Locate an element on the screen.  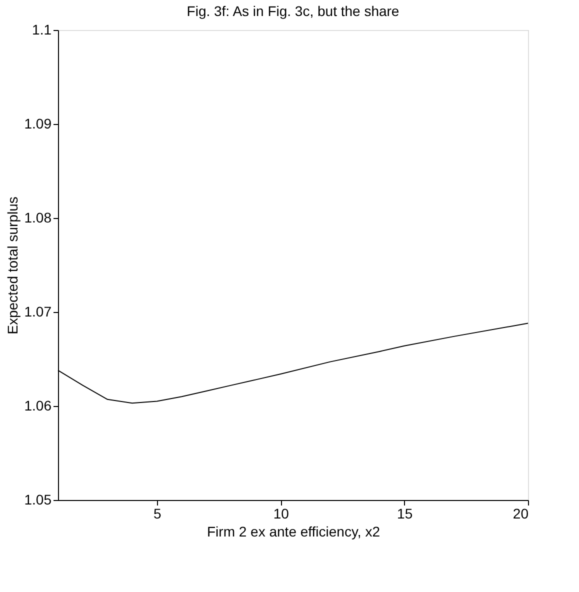
y-tick-label: 1.05 is located at coordinates (38, 500).